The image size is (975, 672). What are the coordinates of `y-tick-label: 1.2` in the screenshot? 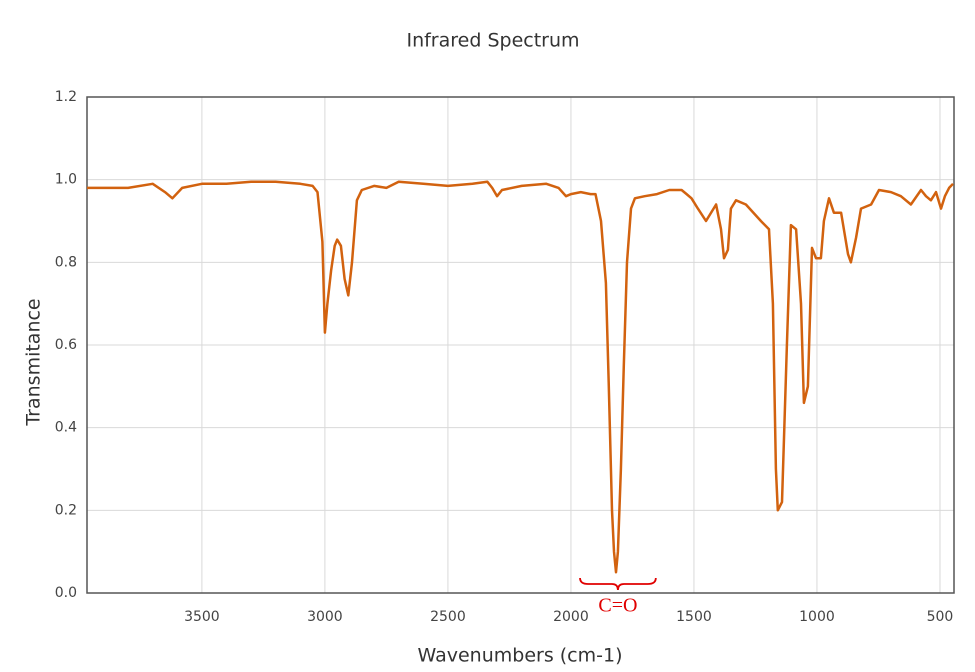 It's located at (66, 97).